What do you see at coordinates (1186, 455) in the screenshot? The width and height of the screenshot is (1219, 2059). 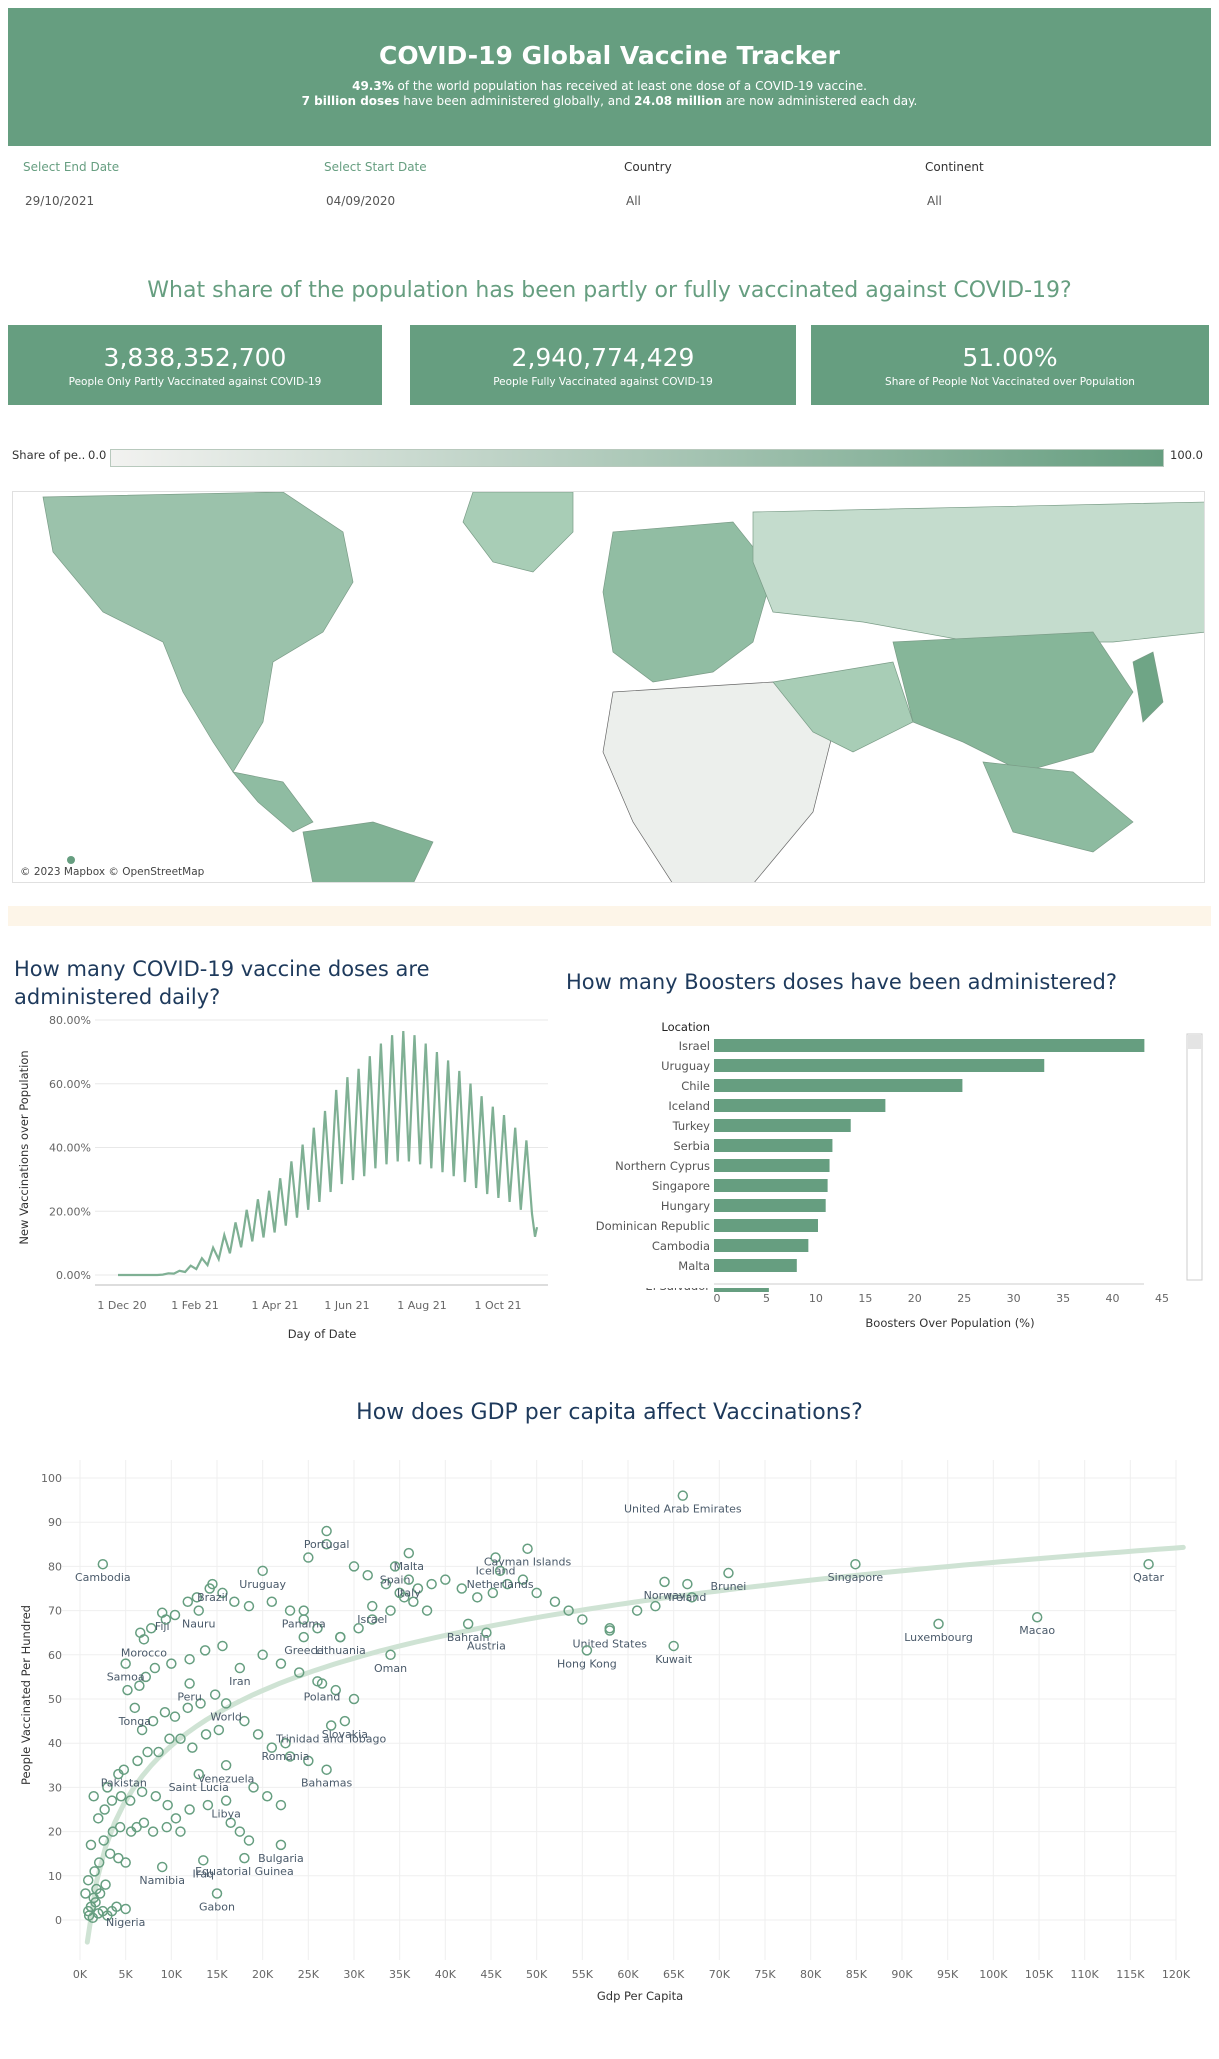 I see `legend-max: 100.0` at bounding box center [1186, 455].